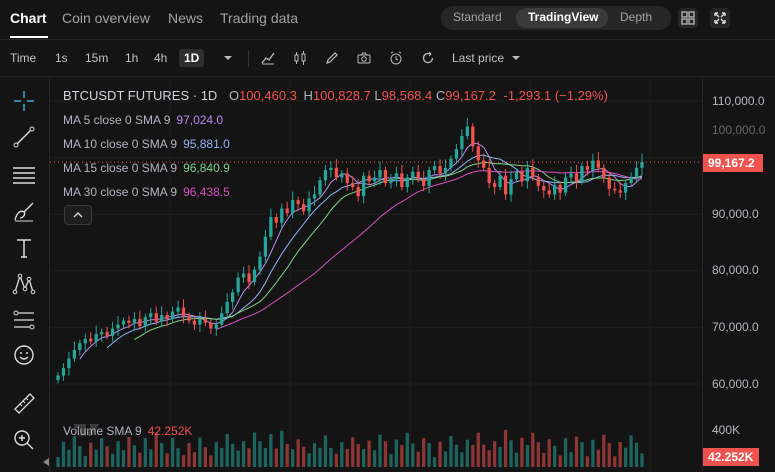 This screenshot has width=775, height=472. I want to click on interval-1d: 1D, so click(192, 58).